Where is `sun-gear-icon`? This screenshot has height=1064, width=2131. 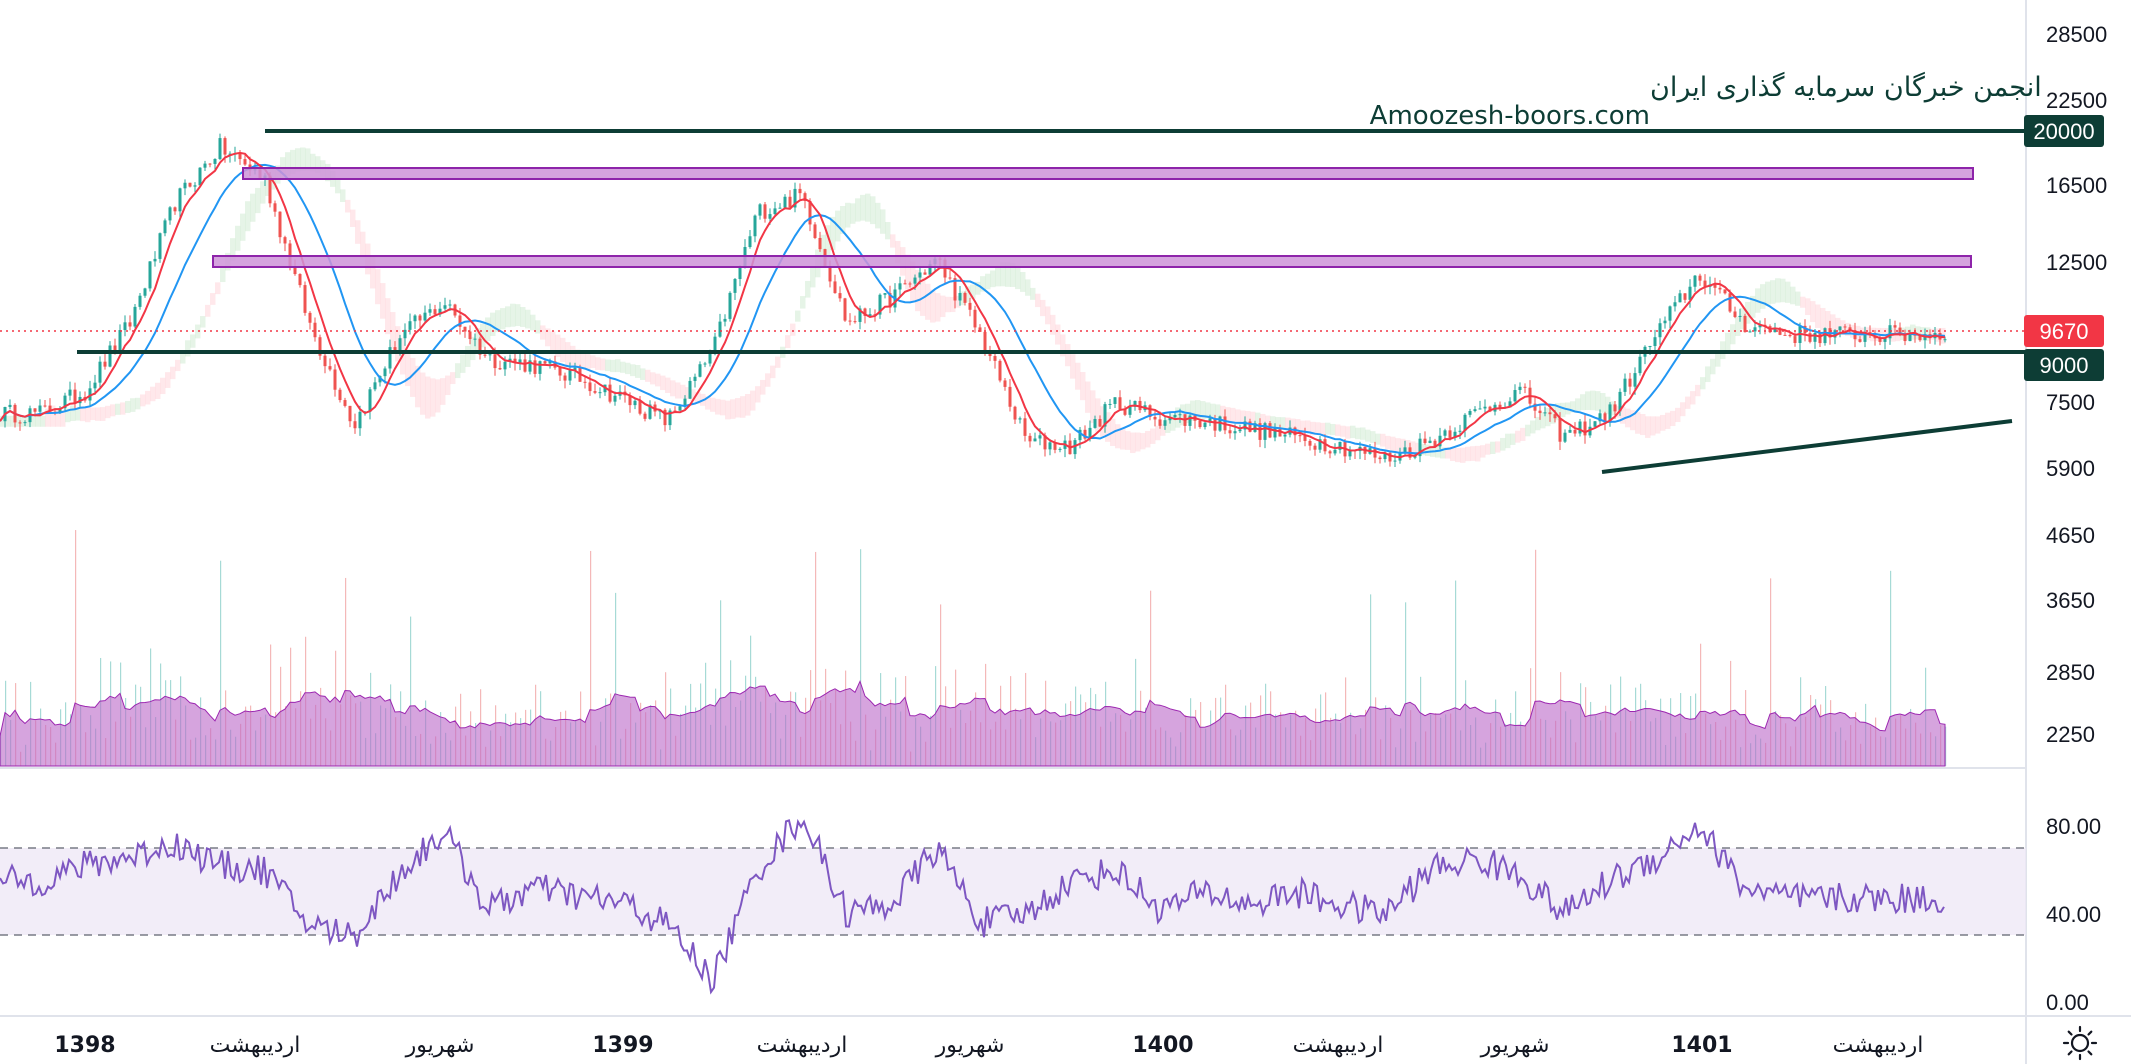 sun-gear-icon is located at coordinates (2080, 1043).